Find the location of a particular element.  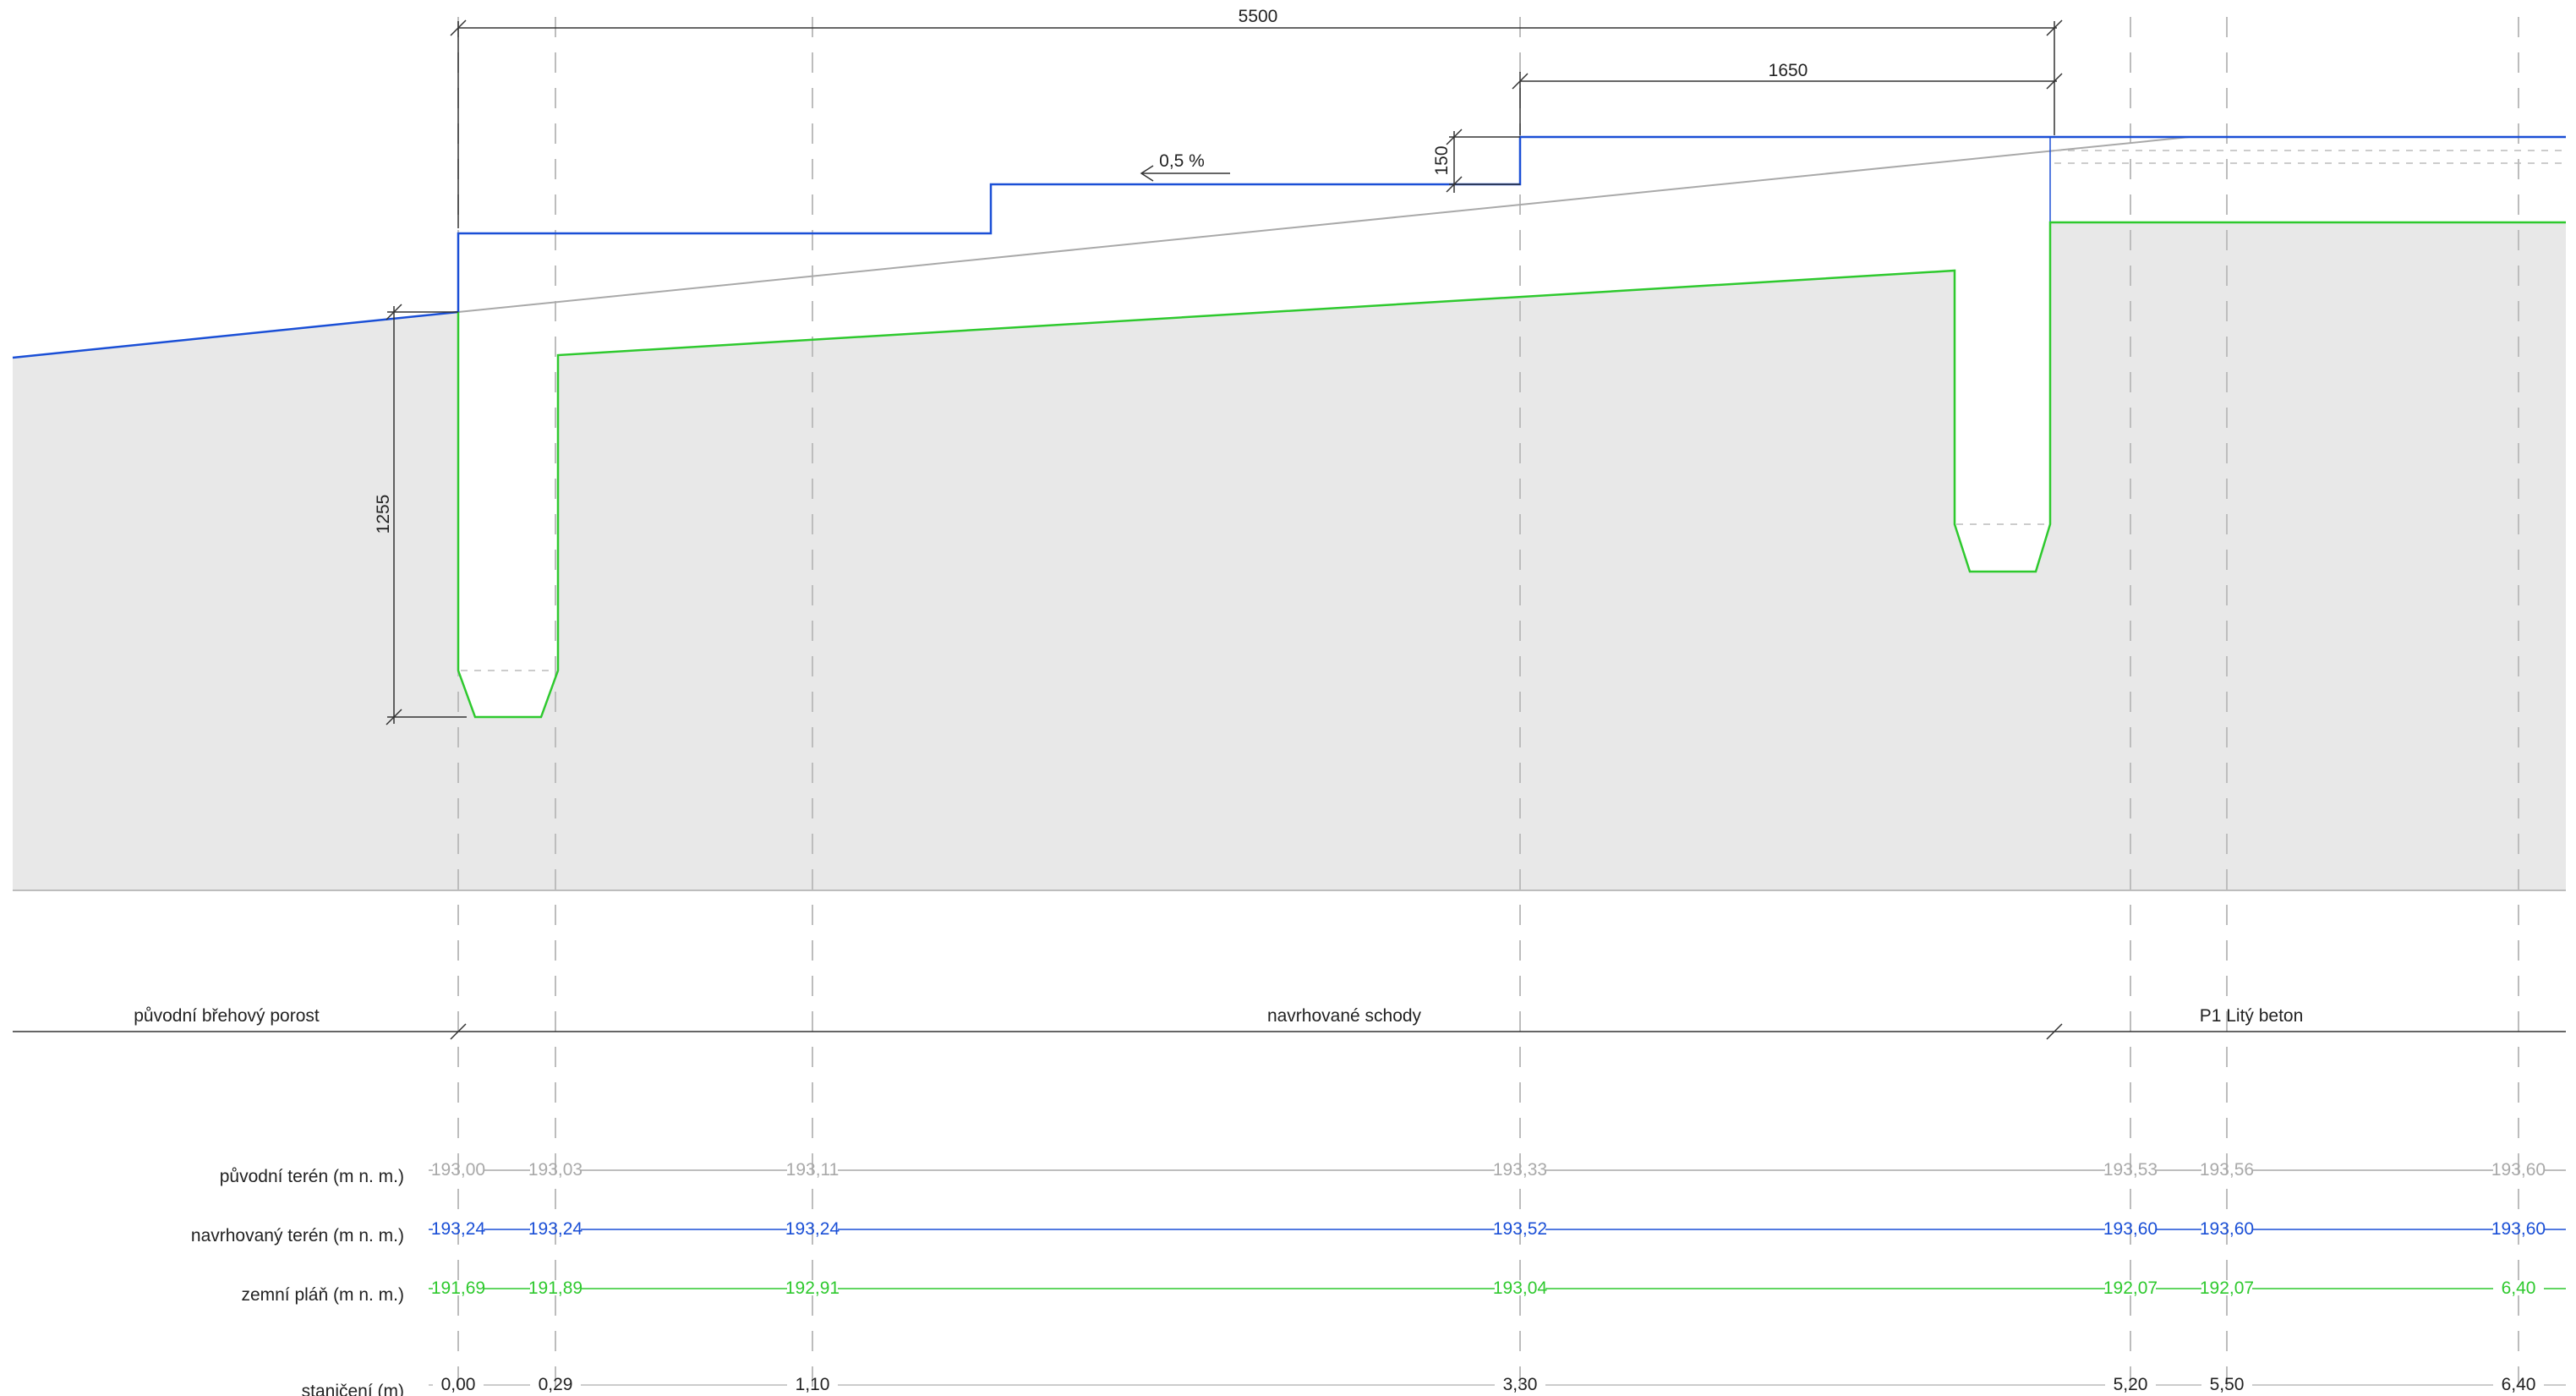

subgrade-value: 193,04 is located at coordinates (1520, 1288).